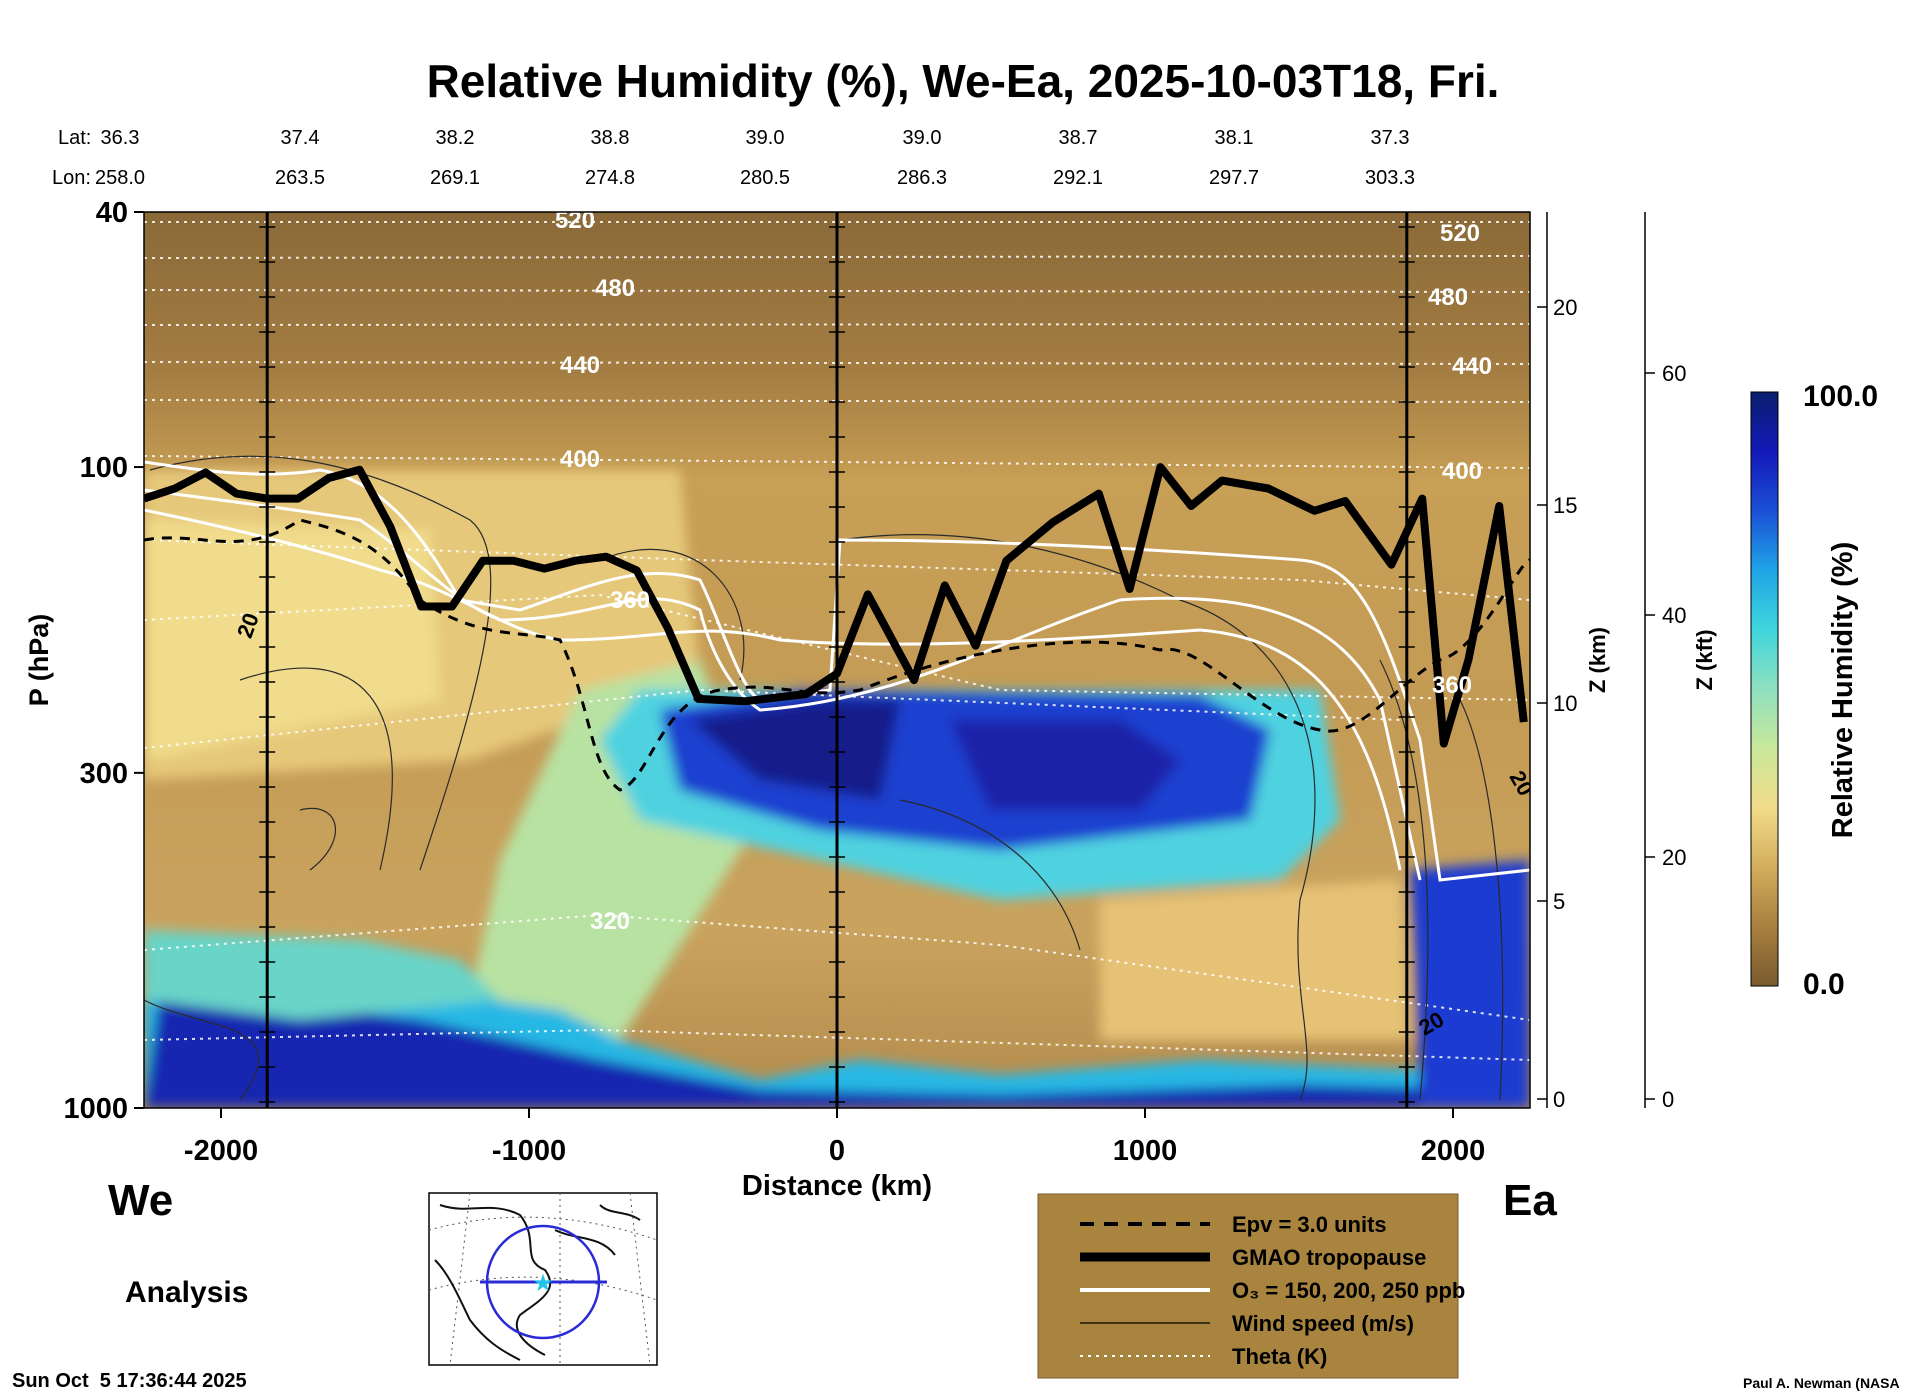  What do you see at coordinates (1559, 901) in the screenshot?
I see `z-km-tick-label: 5` at bounding box center [1559, 901].